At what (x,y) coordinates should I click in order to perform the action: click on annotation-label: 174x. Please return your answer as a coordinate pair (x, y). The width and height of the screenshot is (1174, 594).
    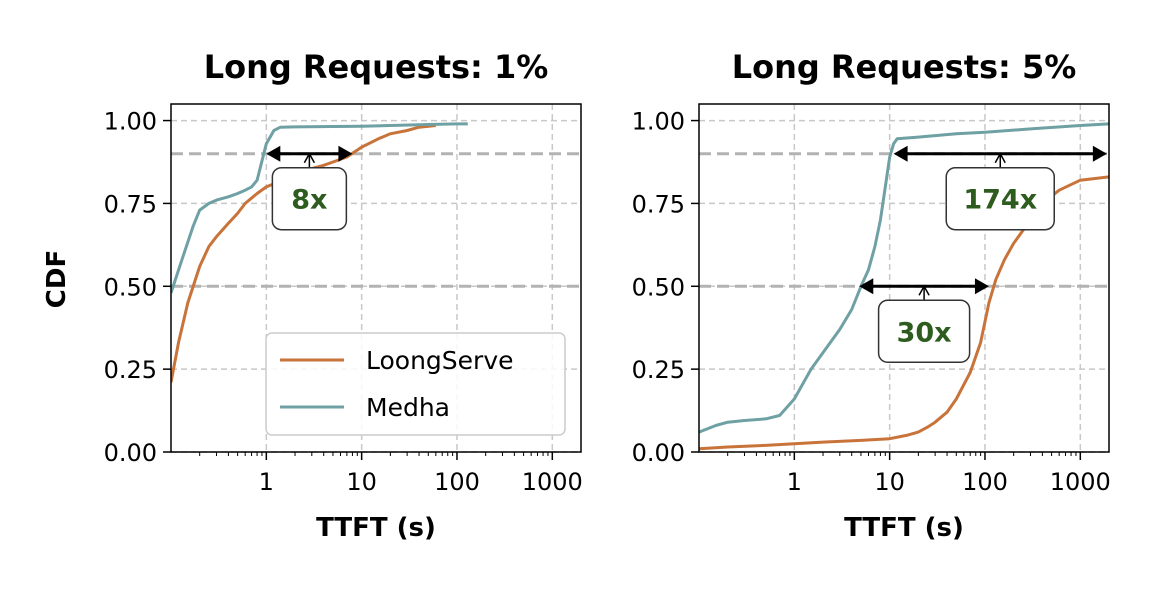
    Looking at the image, I should click on (1000, 200).